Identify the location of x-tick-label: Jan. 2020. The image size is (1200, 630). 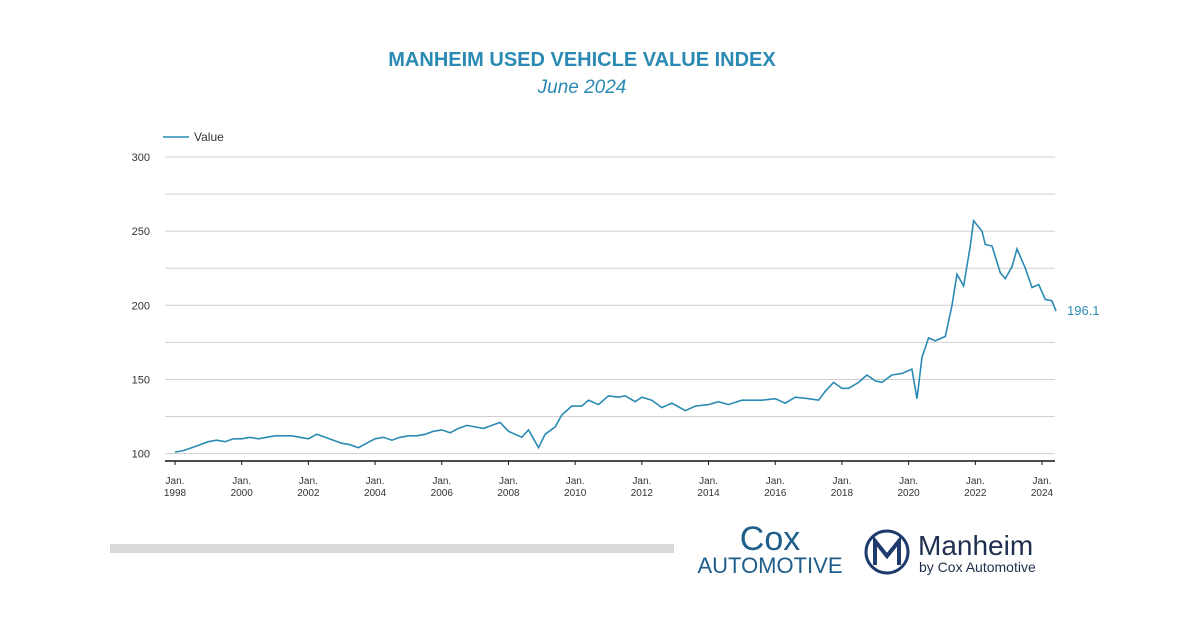
(908, 487).